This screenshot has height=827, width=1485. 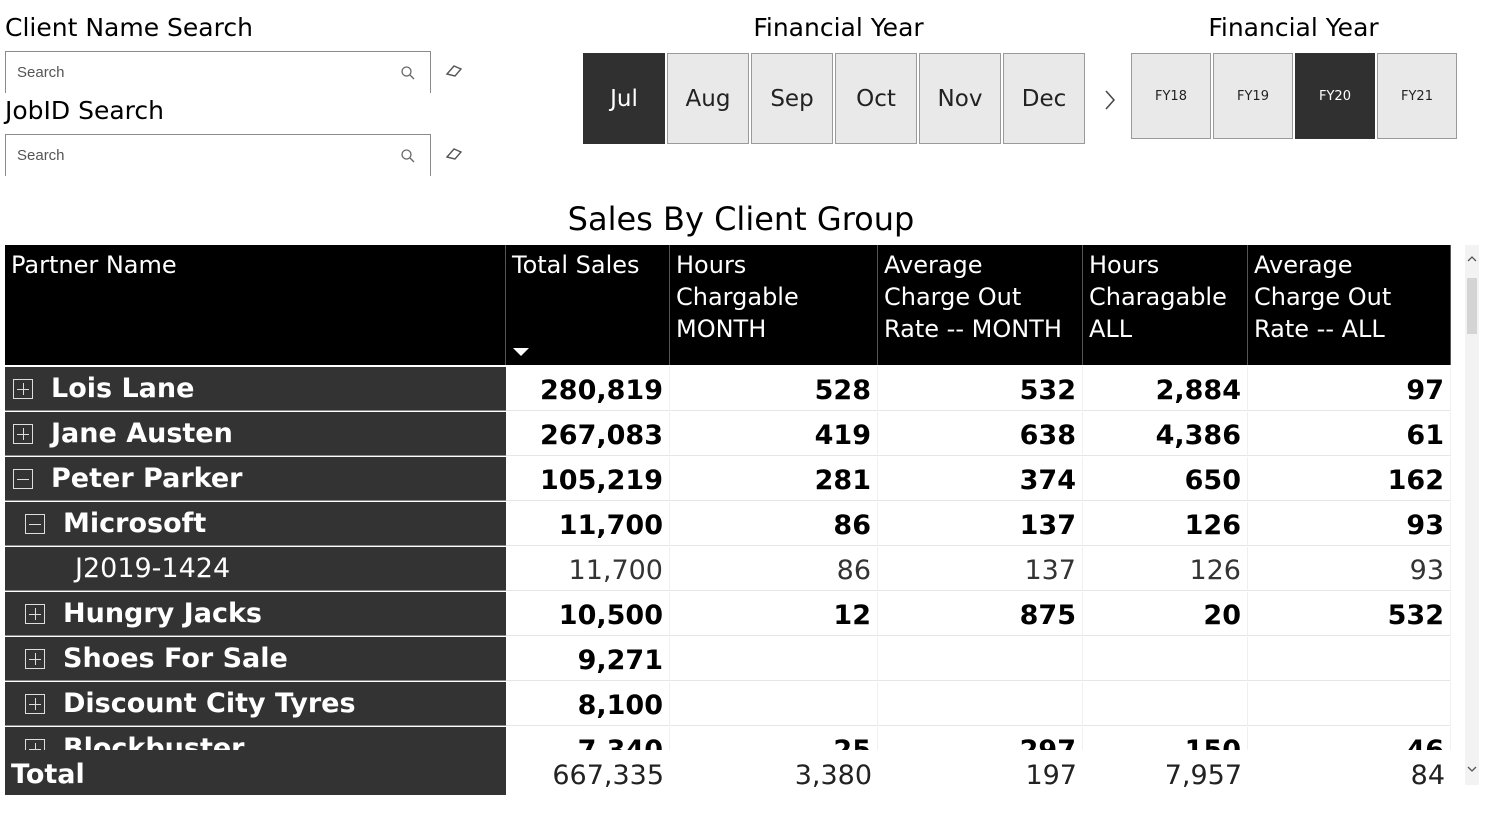 I want to click on table-cell: 875, so click(x=980, y=614).